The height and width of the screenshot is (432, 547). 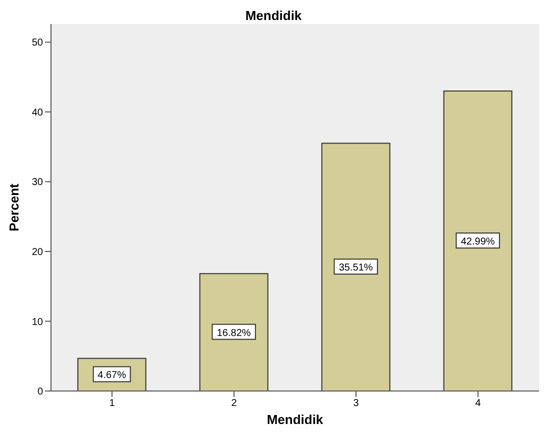 I want to click on x-tick-label: 1, so click(x=112, y=404).